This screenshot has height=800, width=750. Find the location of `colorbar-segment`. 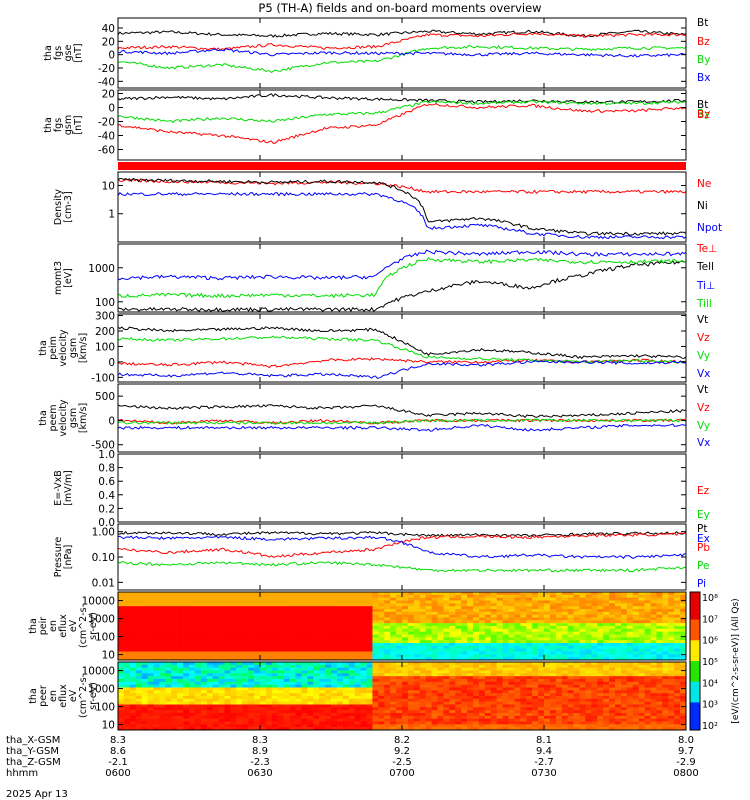

colorbar-segment is located at coordinates (695, 690).